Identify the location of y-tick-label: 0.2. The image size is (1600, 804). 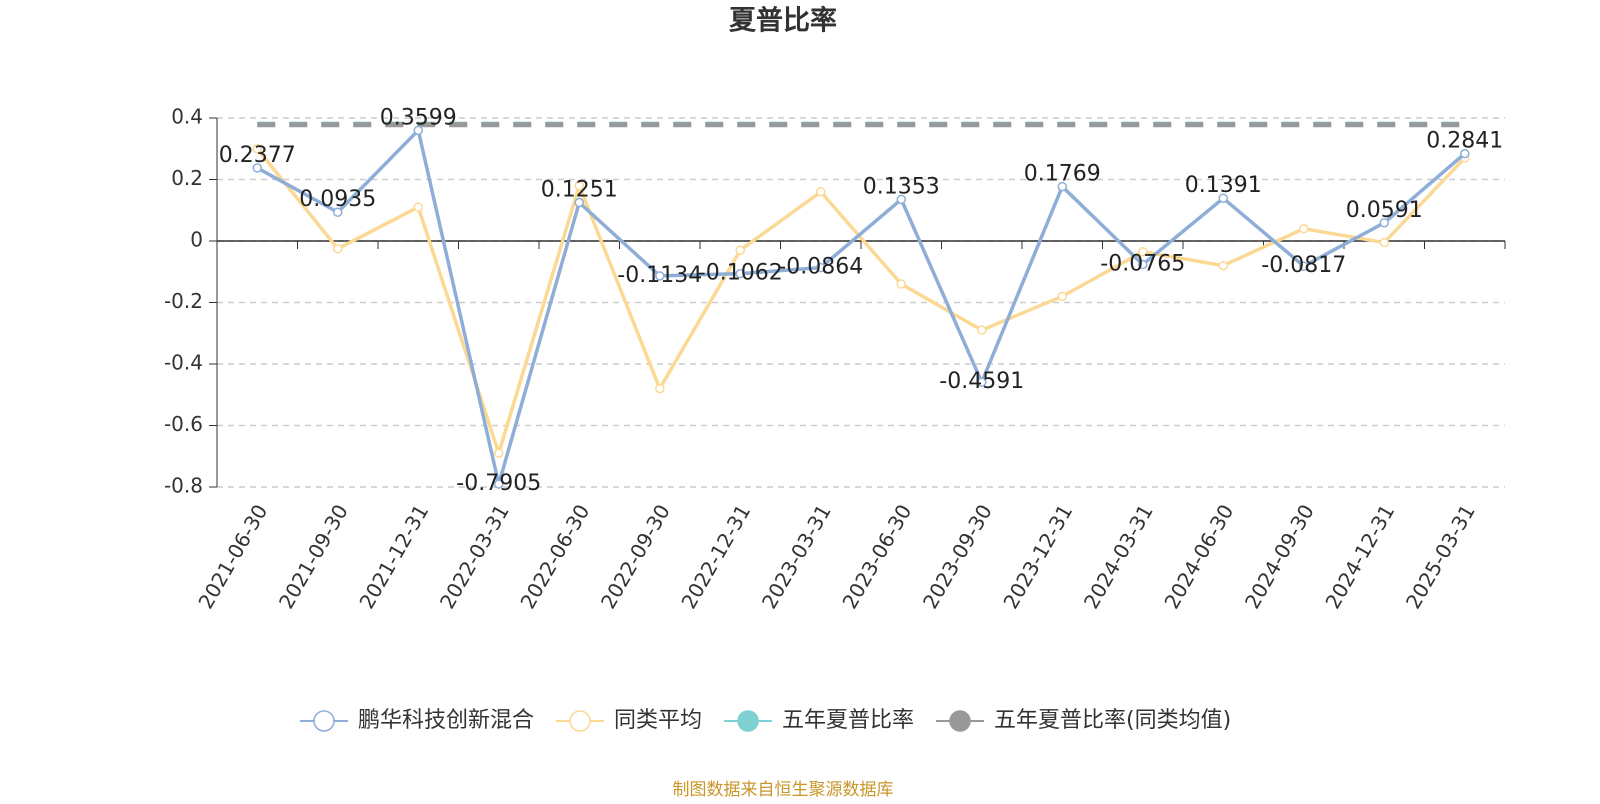
(187, 178).